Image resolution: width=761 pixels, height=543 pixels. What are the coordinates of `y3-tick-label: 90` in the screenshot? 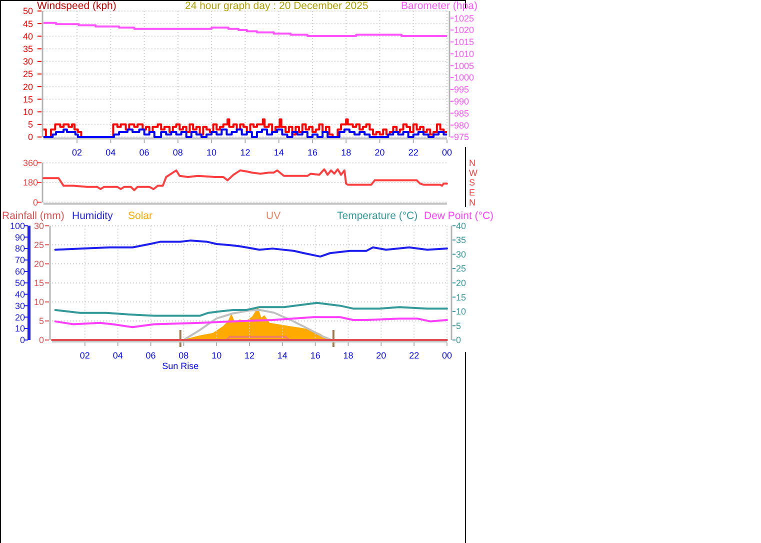 It's located at (19, 237).